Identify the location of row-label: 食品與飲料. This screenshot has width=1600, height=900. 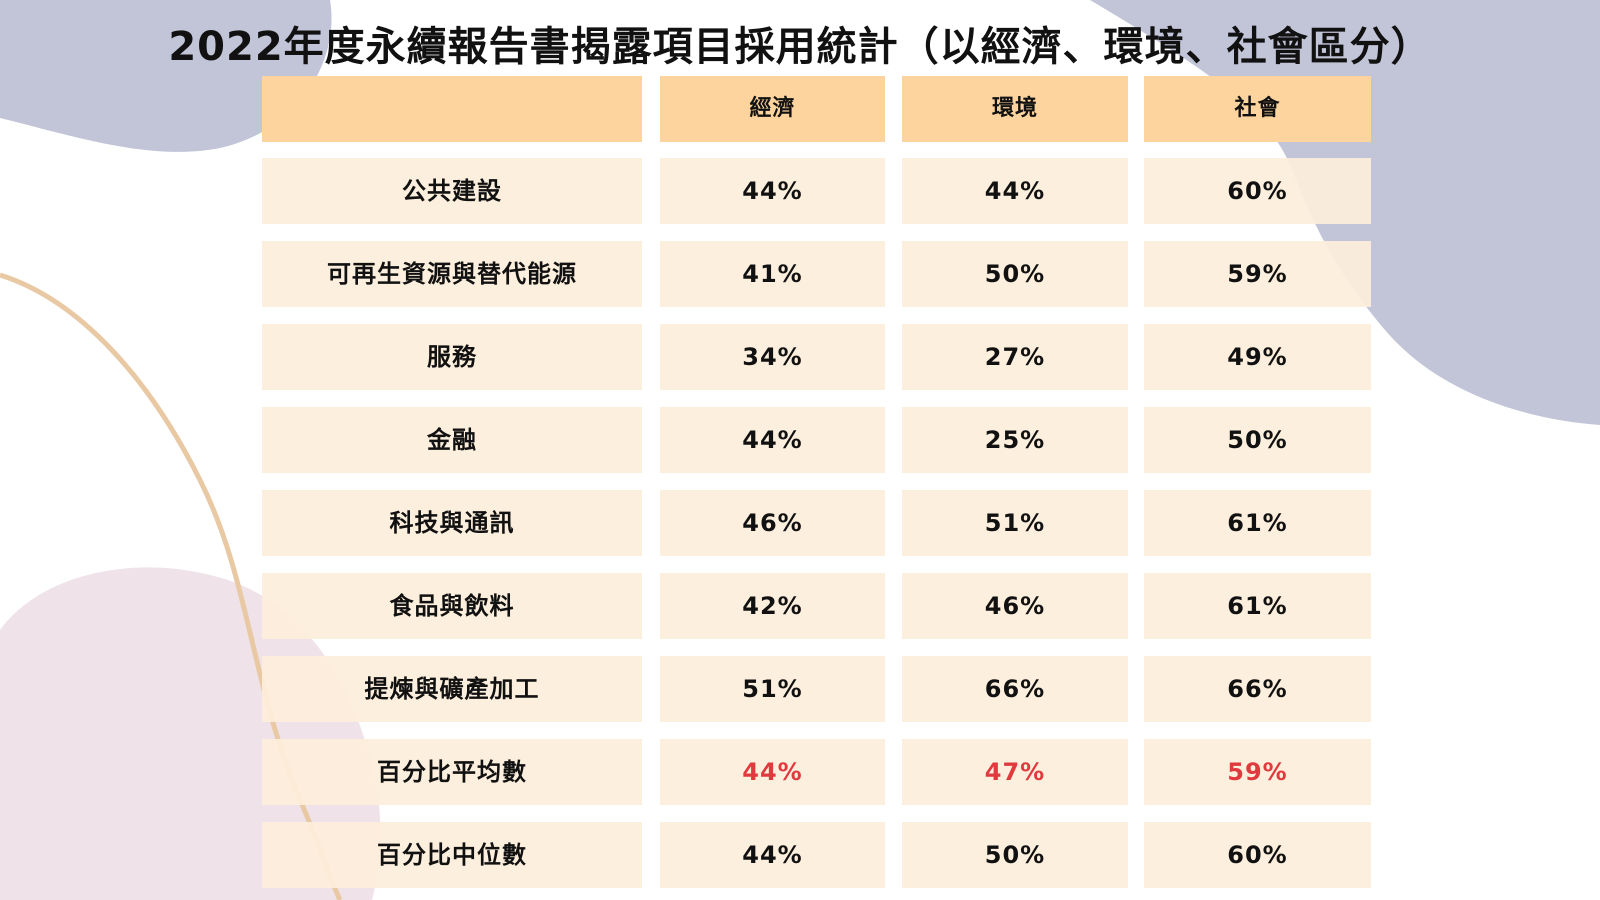
(452, 606).